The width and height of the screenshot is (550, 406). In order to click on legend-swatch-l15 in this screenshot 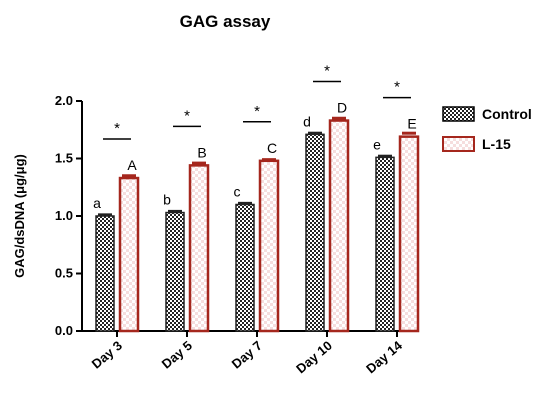, I will do `click(458, 144)`.